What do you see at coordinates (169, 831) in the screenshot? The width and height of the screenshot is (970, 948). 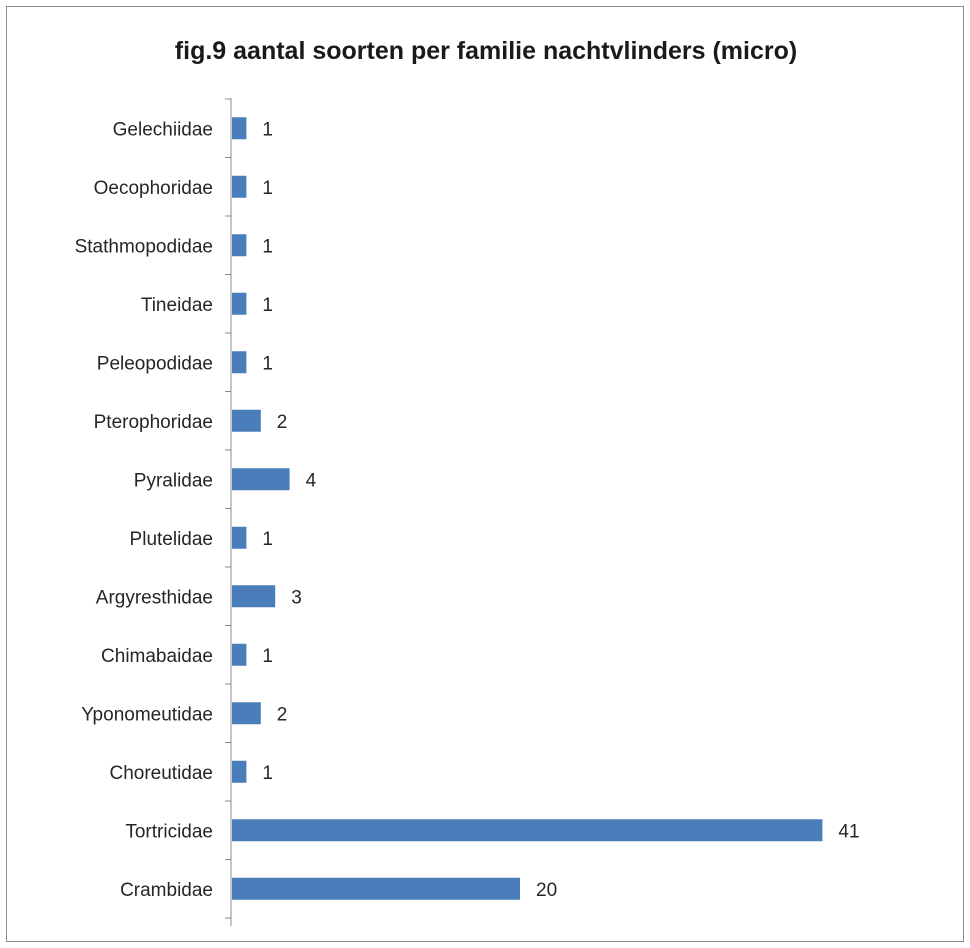 I see `category-label: Tortricidae` at bounding box center [169, 831].